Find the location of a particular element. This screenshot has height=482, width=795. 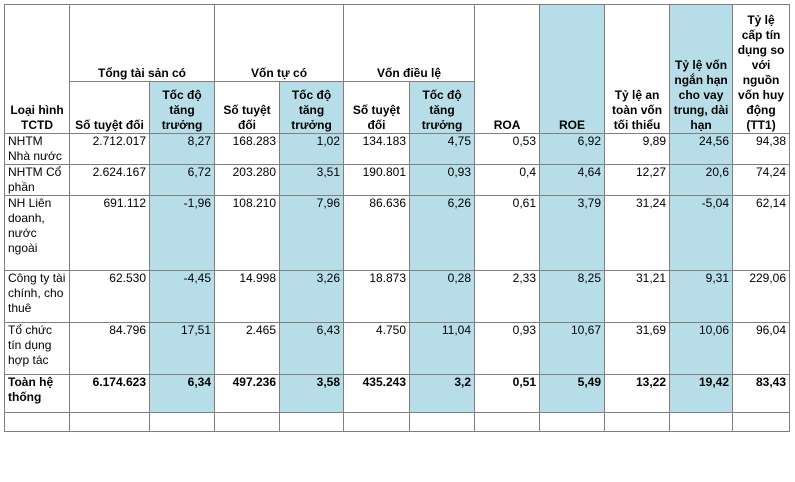

cell-charter-growth: 0,93 is located at coordinates (442, 180).